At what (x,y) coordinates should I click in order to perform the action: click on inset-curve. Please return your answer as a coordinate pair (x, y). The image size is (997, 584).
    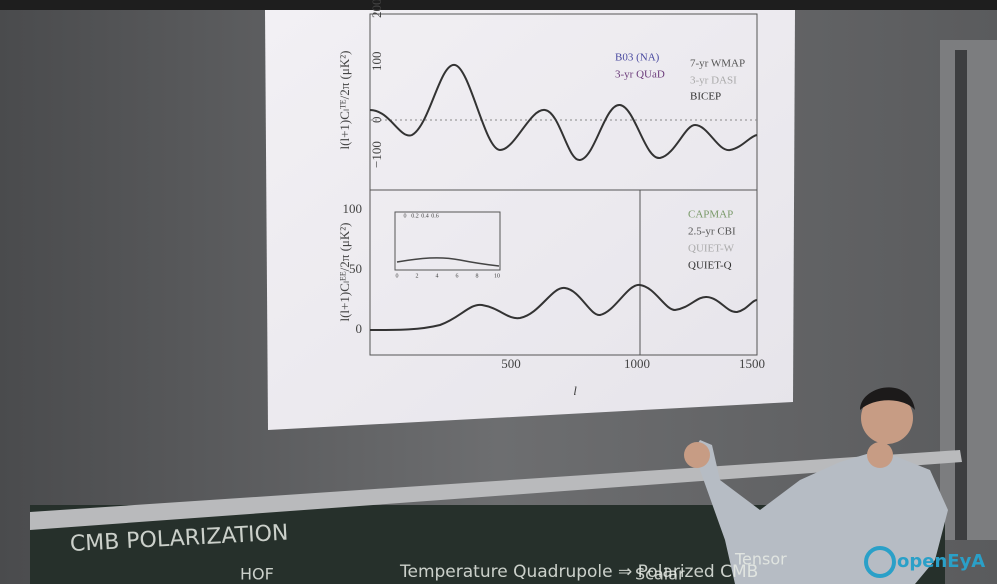
    Looking at the image, I should click on (448, 262).